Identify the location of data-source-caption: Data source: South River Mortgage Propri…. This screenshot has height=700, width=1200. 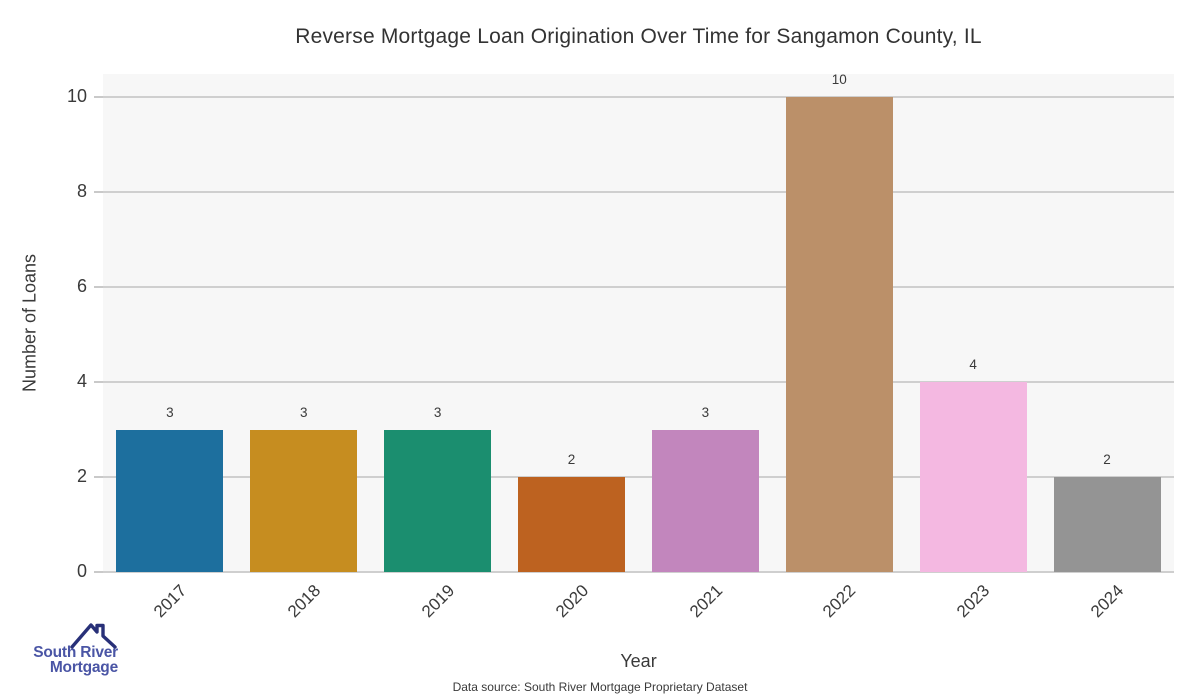
(600, 687).